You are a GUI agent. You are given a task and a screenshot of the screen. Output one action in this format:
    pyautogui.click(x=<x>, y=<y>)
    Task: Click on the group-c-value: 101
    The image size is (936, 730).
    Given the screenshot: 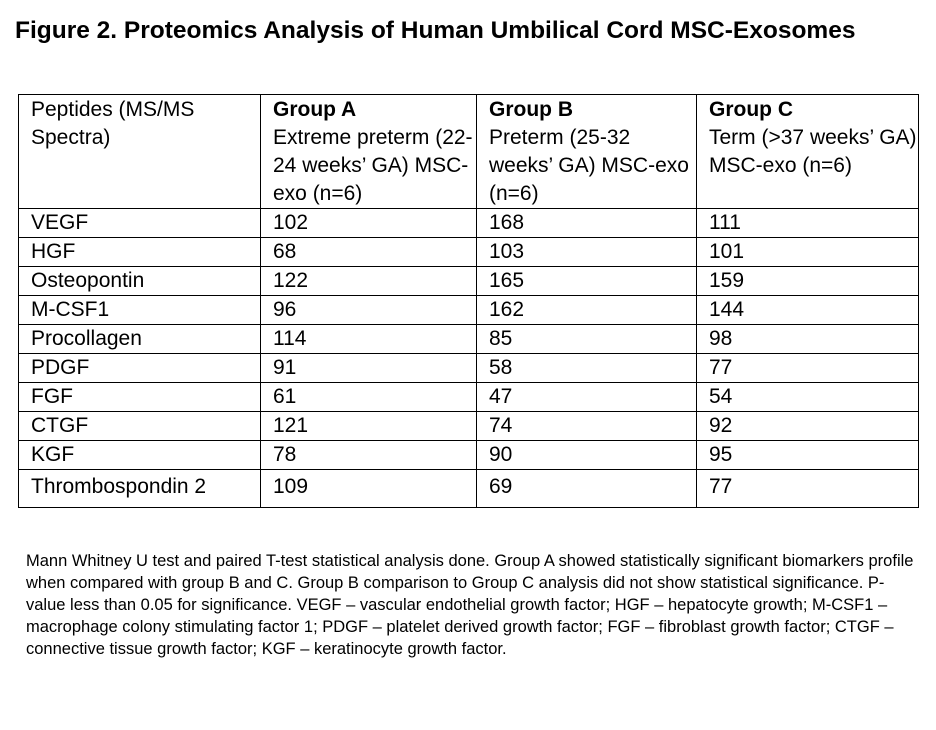 What is the action you would take?
    pyautogui.click(x=807, y=252)
    